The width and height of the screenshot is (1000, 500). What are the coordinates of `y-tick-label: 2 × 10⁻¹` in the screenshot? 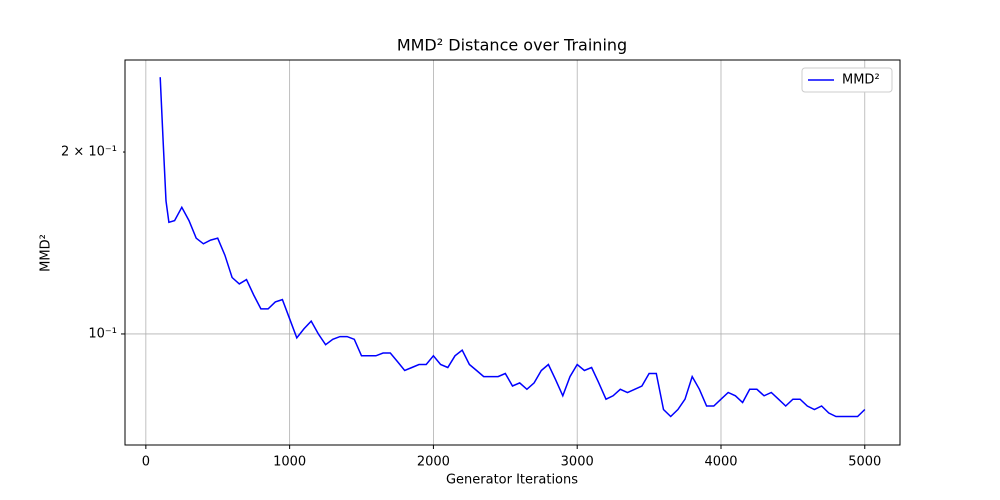 It's located at (89, 152).